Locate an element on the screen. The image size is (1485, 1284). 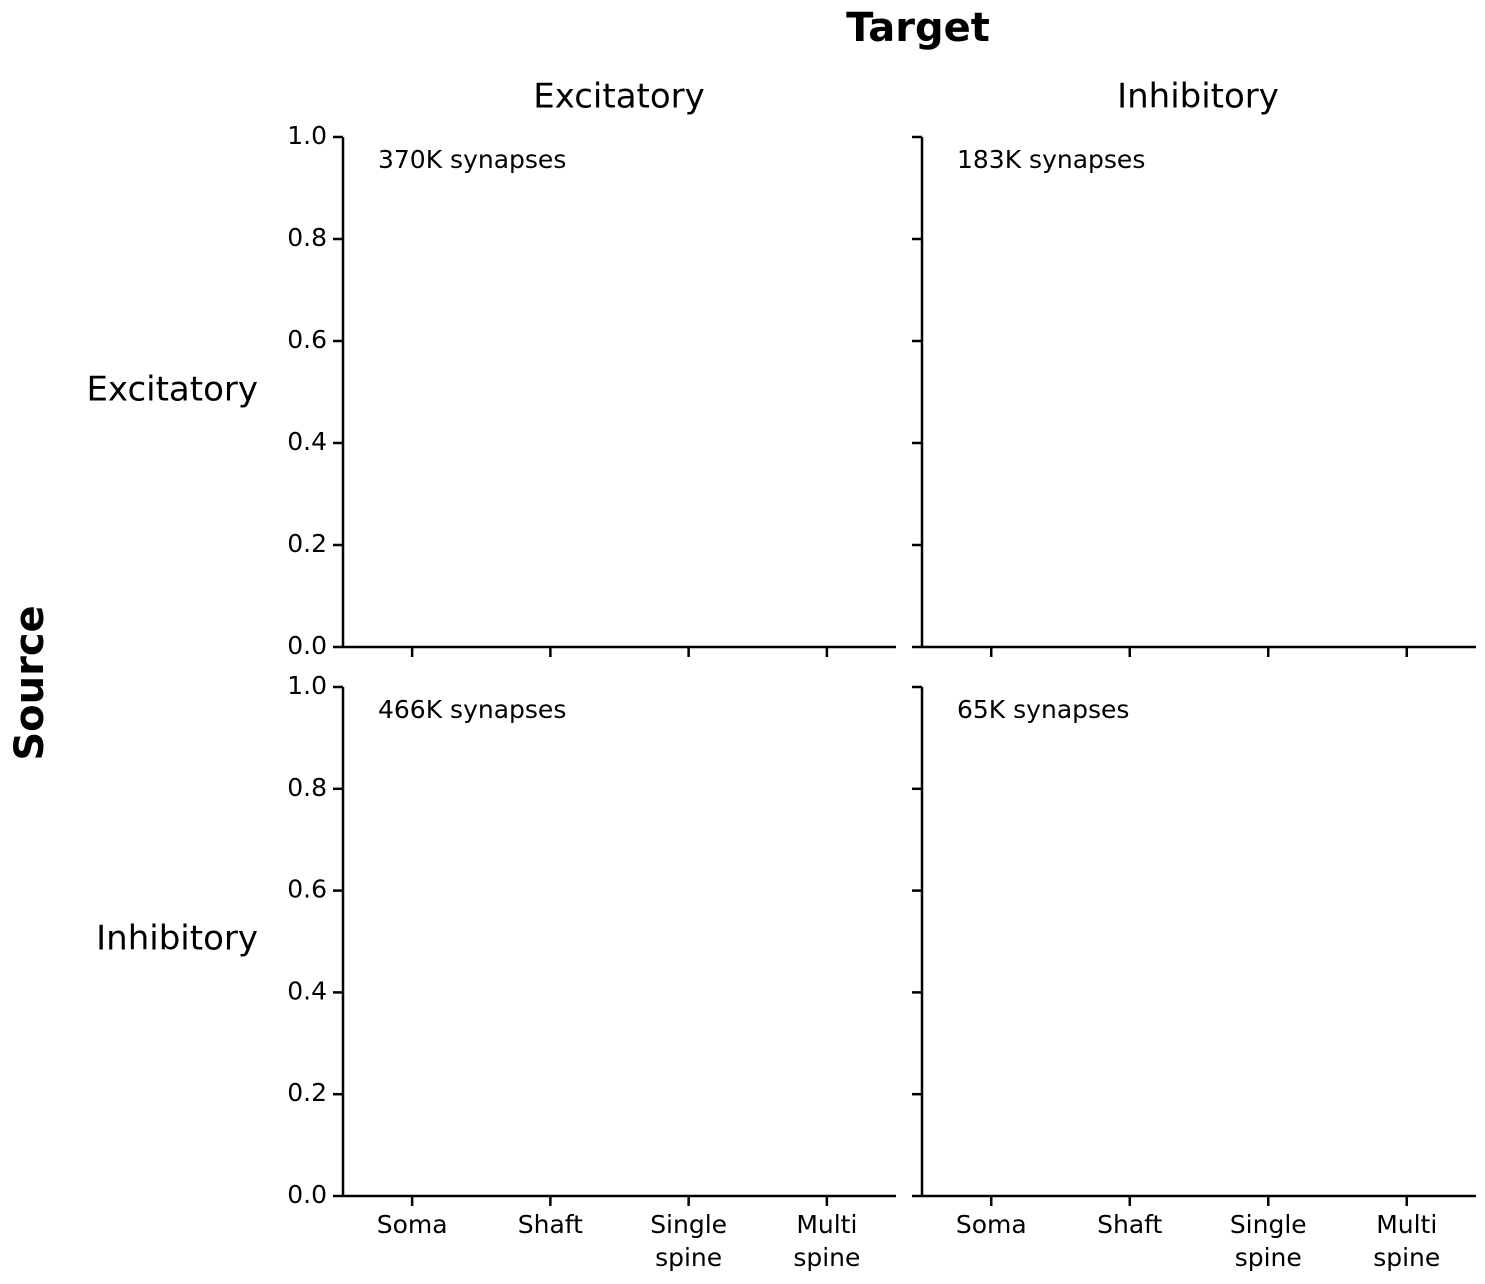
annotation: 183K synapses is located at coordinates (1051, 159).